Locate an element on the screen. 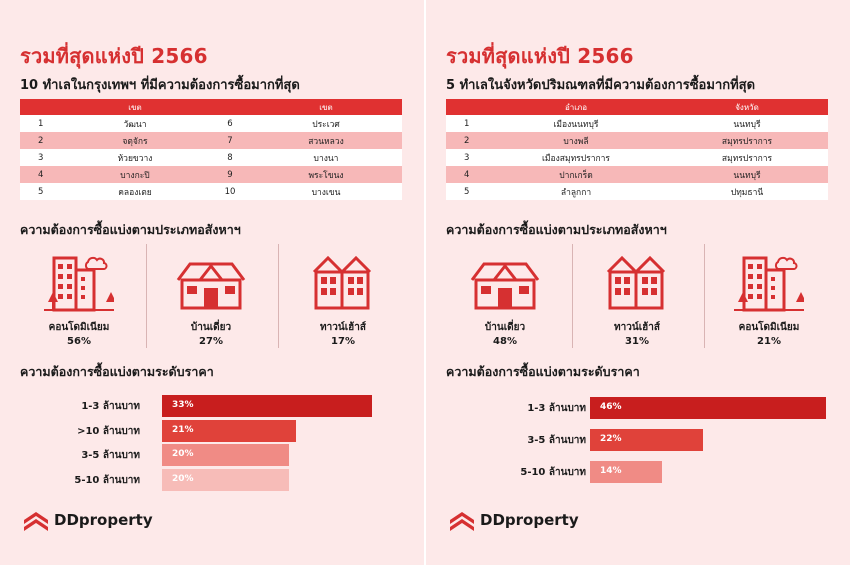 This screenshot has width=850, height=565. price-bar: 46% is located at coordinates (708, 408).